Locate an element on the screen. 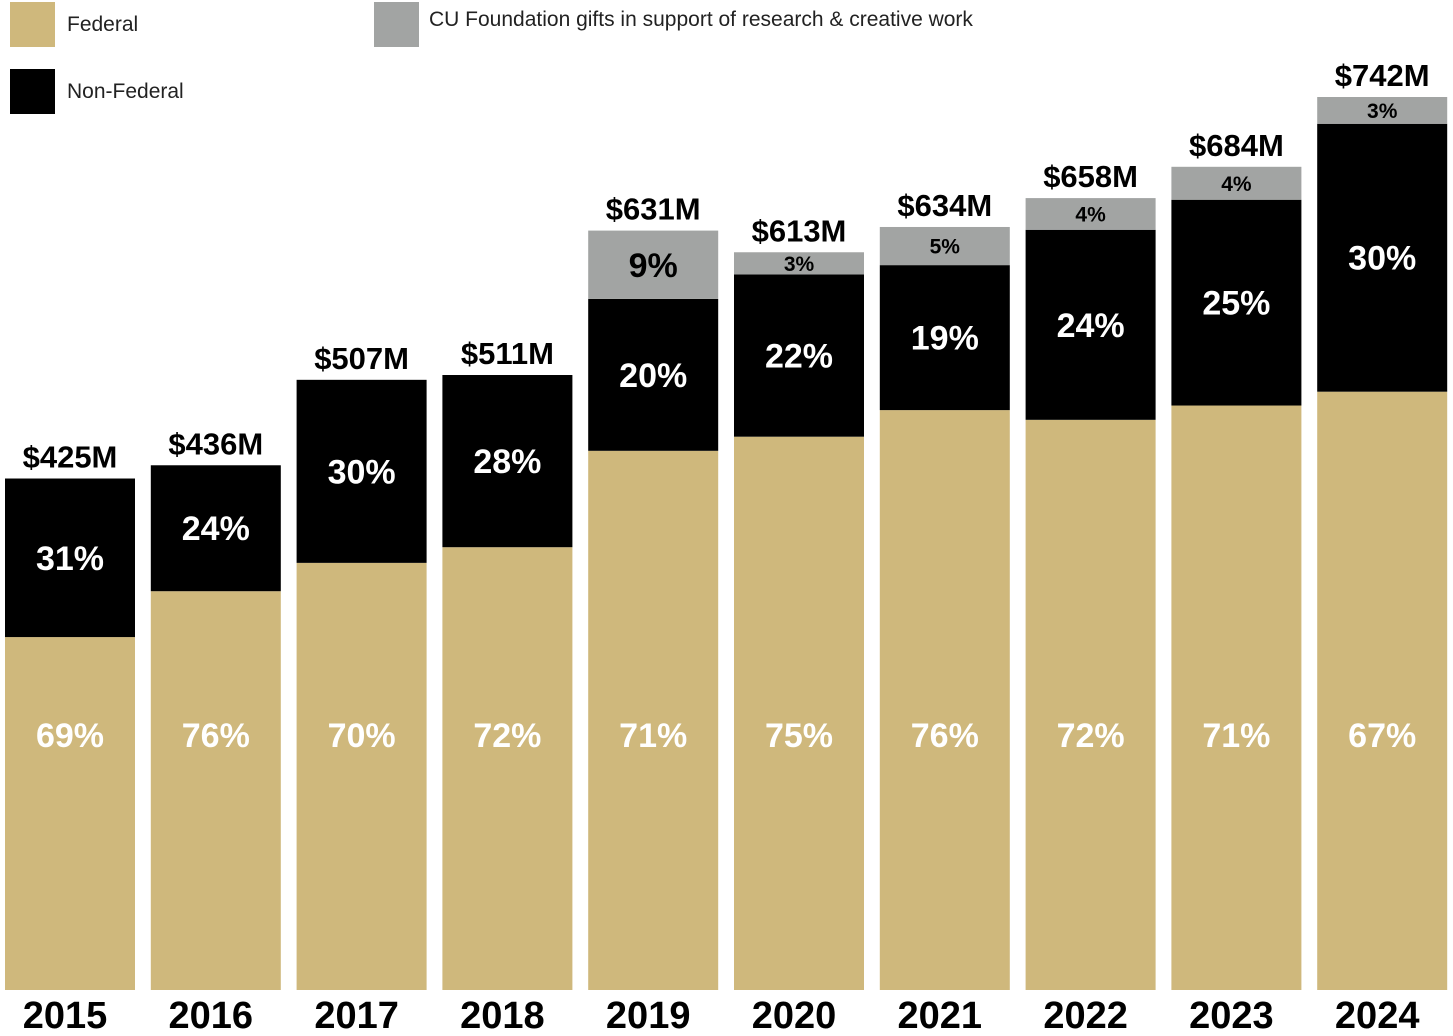 This screenshot has height=1036, width=1453. bar-non-federal-2017 is located at coordinates (361, 471).